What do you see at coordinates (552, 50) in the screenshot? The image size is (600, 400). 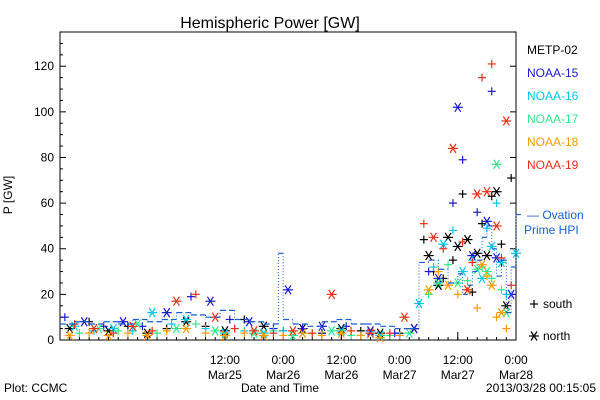 I see `legend-item-metp-02: METP-02` at bounding box center [552, 50].